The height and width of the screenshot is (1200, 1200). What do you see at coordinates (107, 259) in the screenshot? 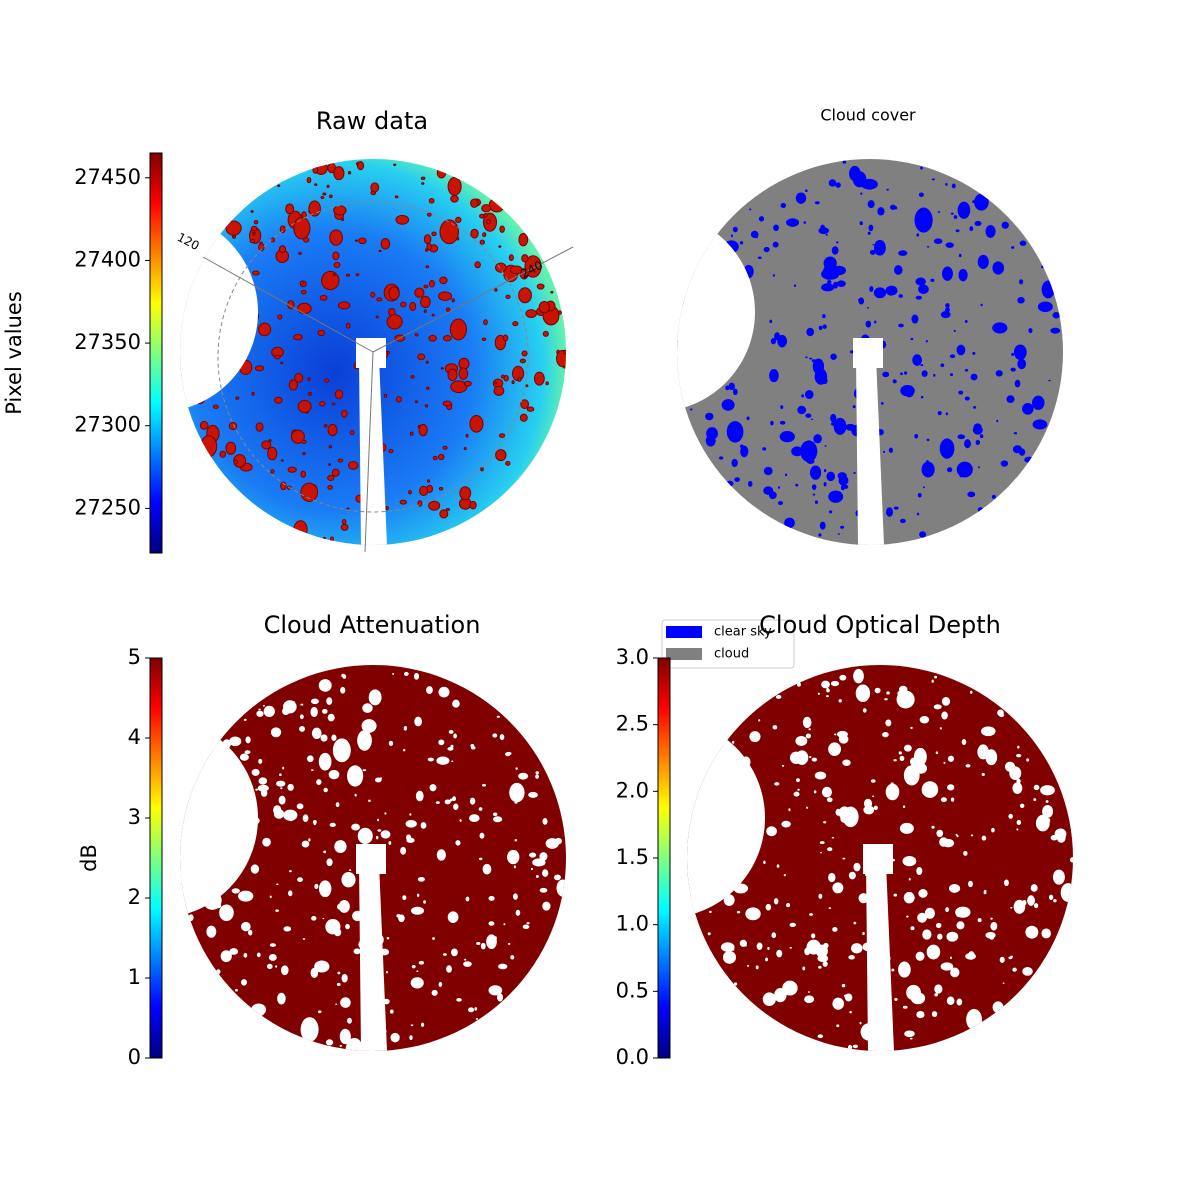
I see `colorbar-tick-label: 27400` at bounding box center [107, 259].